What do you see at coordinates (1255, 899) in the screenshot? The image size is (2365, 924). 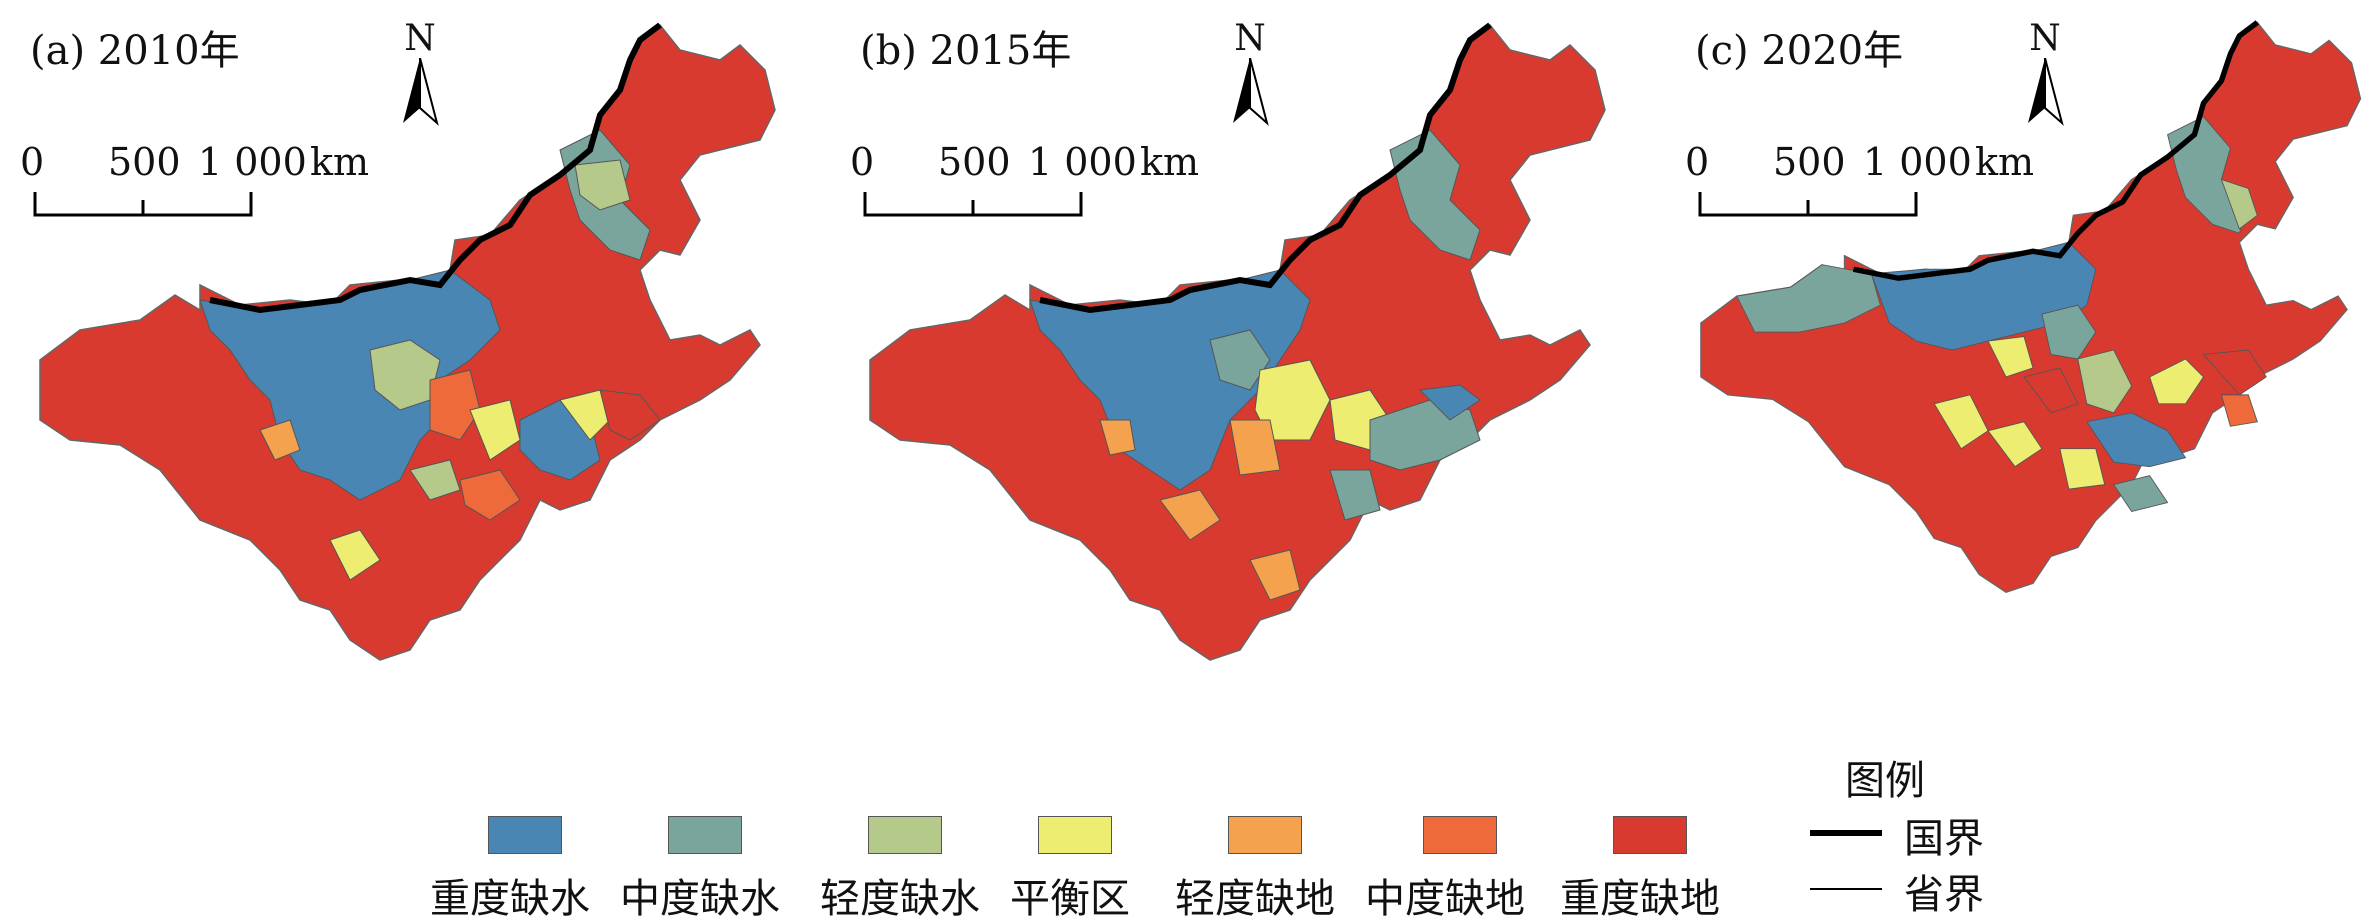 I see `legend-label-mild-land: 轻度缺地` at bounding box center [1255, 899].